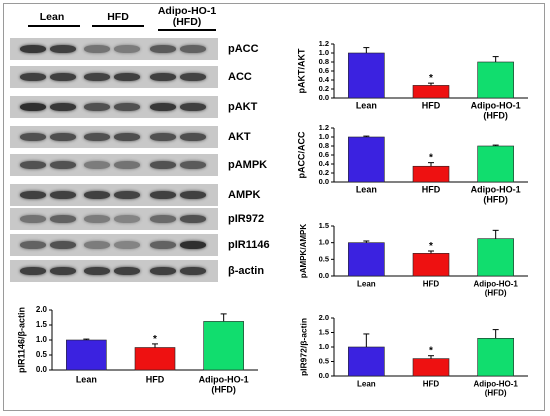  What do you see at coordinates (240, 77) in the screenshot?
I see `blot-row-label: ACC` at bounding box center [240, 77].